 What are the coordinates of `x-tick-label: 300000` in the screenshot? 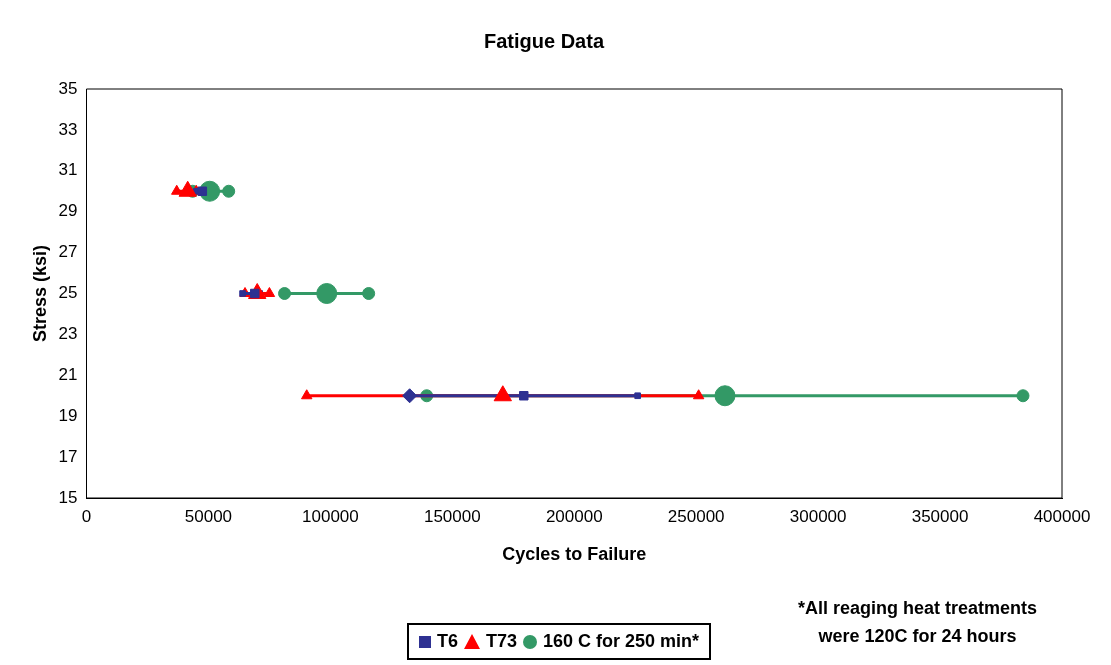 It's located at (818, 516).